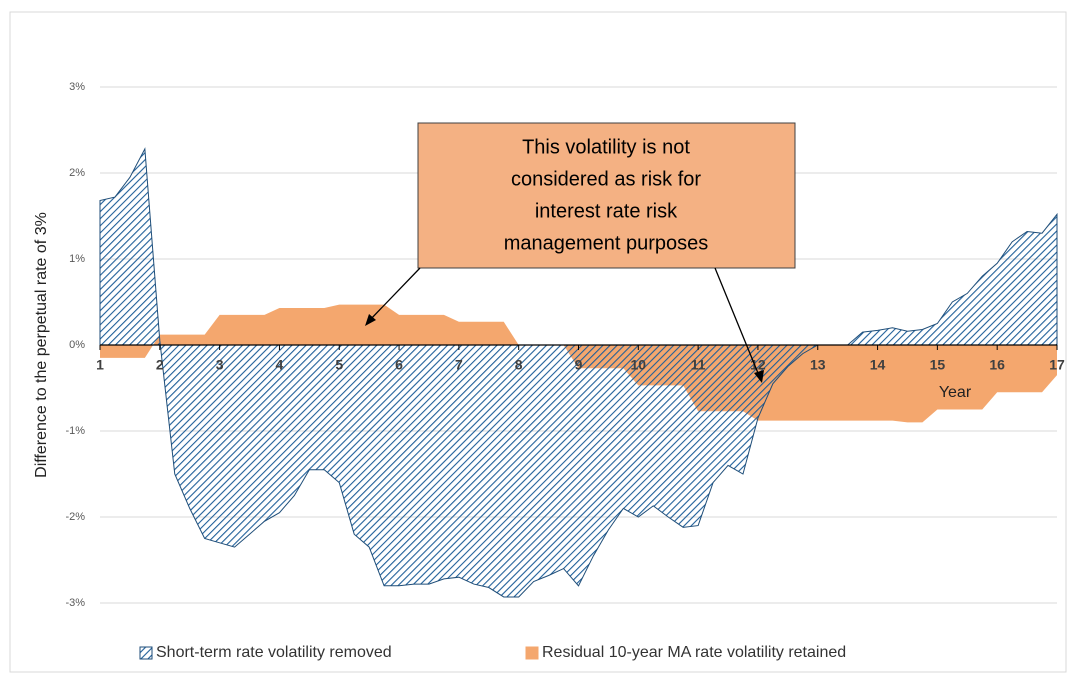 Image resolution: width=1067 pixels, height=673 pixels. What do you see at coordinates (758, 365) in the screenshot?
I see `x-tick-label: 12` at bounding box center [758, 365].